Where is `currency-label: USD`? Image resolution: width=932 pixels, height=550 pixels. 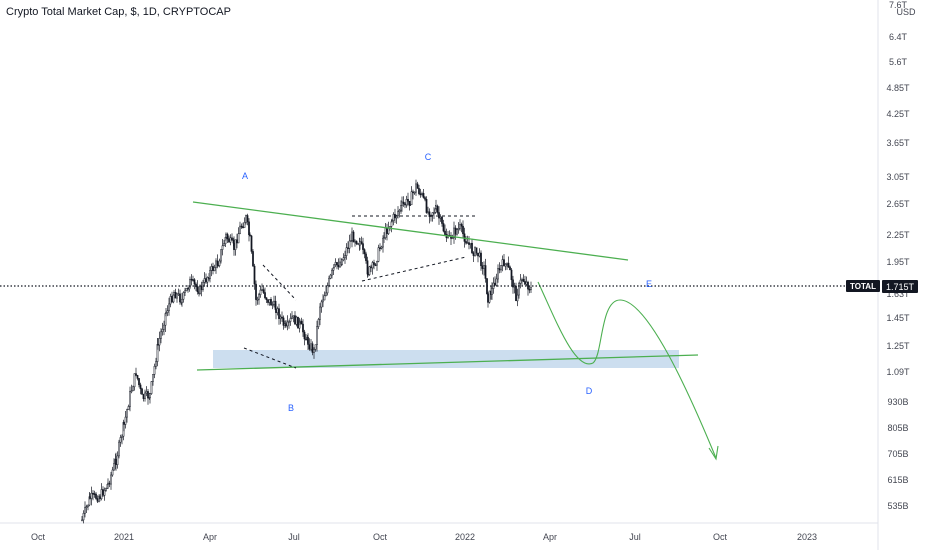 currency-label: USD is located at coordinates (906, 12).